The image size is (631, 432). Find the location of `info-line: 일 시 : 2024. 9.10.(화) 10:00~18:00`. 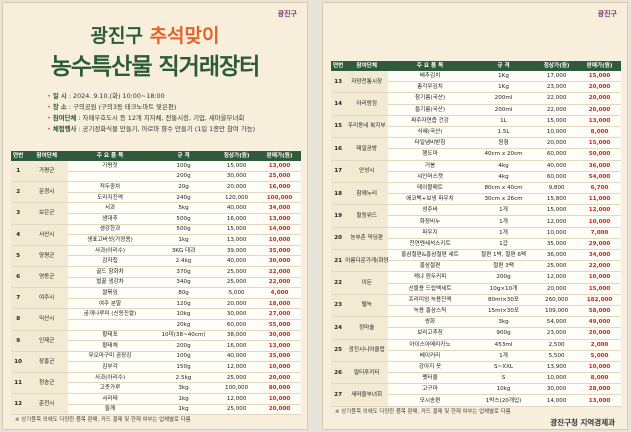

info-line: 일 시 : 2024. 9.10.(화) 10:00~18:00 is located at coordinates (172, 96).